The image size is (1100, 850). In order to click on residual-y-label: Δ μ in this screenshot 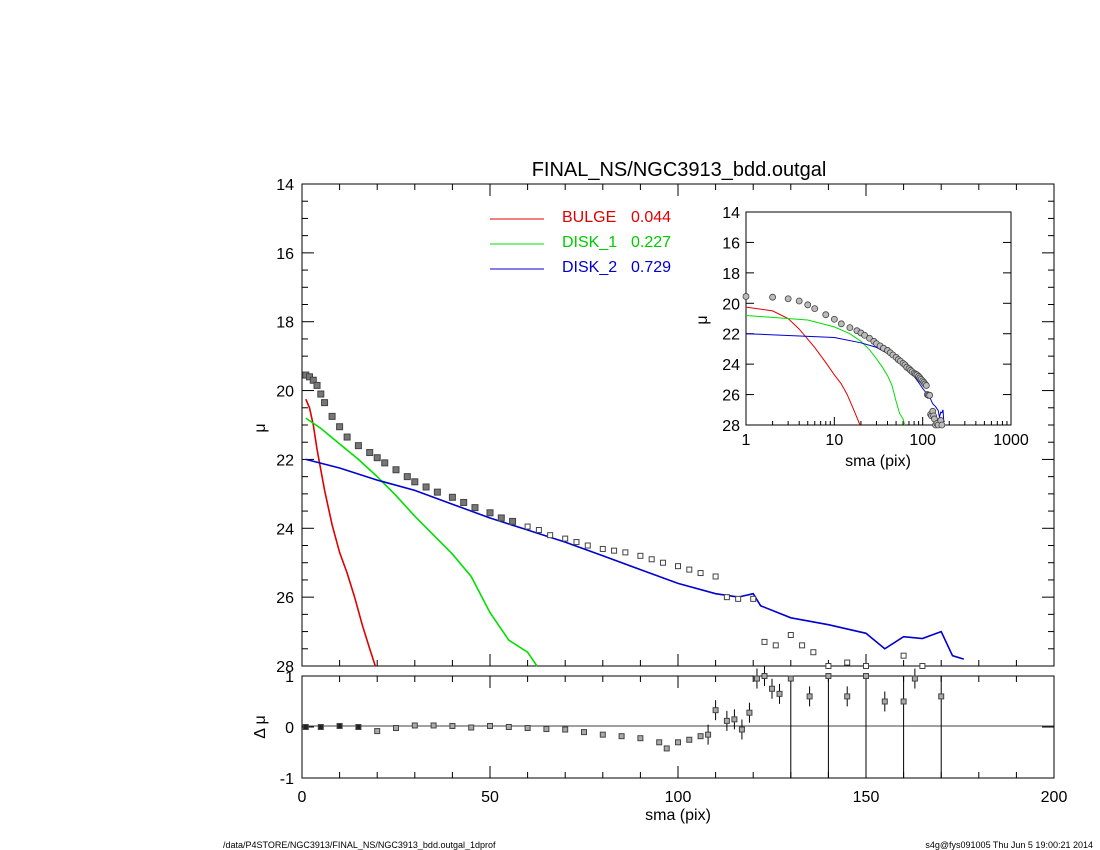, I will do `click(260, 726)`.